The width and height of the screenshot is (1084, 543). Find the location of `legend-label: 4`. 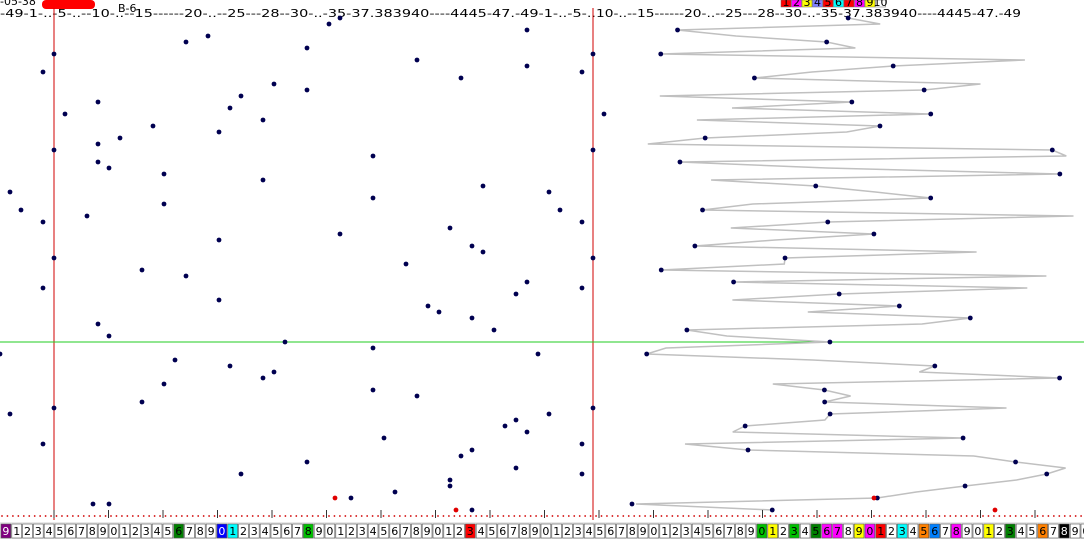

legend-label: 4 is located at coordinates (817, 4).